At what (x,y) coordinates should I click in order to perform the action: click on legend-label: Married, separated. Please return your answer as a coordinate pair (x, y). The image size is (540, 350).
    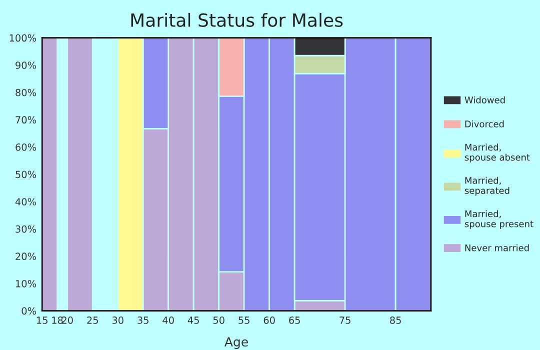
    Looking at the image, I should click on (487, 186).